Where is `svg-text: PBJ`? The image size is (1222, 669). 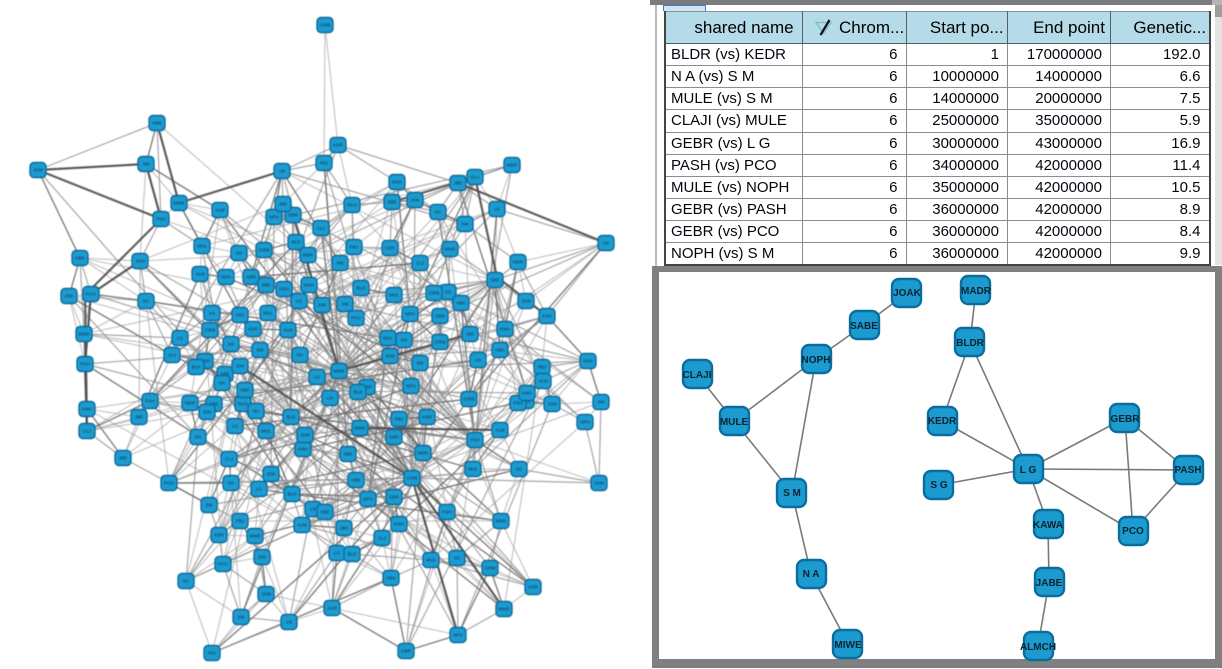 svg-text: PBJ is located at coordinates (399, 419).